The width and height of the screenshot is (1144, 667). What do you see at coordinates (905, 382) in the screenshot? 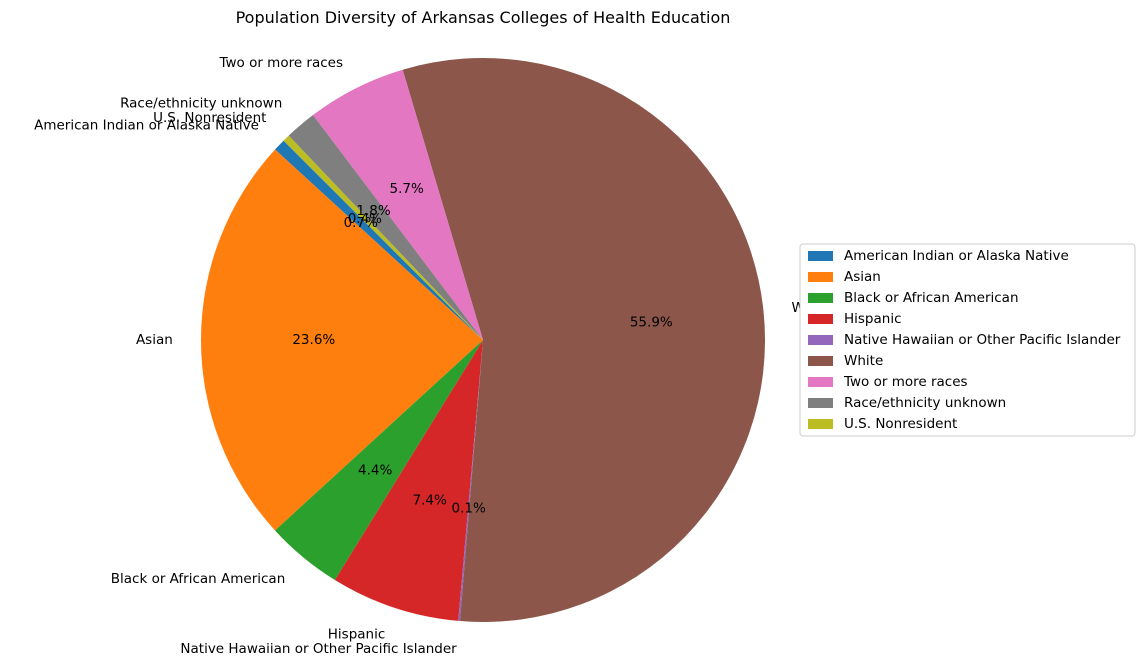
I see `legend-label-two-or-more-races: Two or more races` at bounding box center [905, 382].